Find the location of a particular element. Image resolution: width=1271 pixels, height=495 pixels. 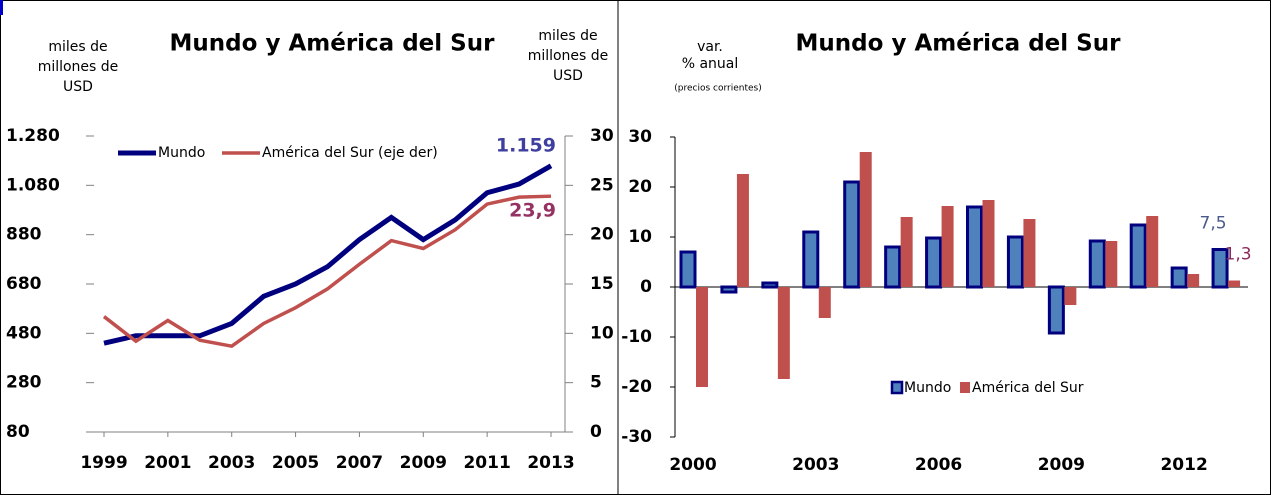

x-tick-label: 2011 is located at coordinates (486, 463).